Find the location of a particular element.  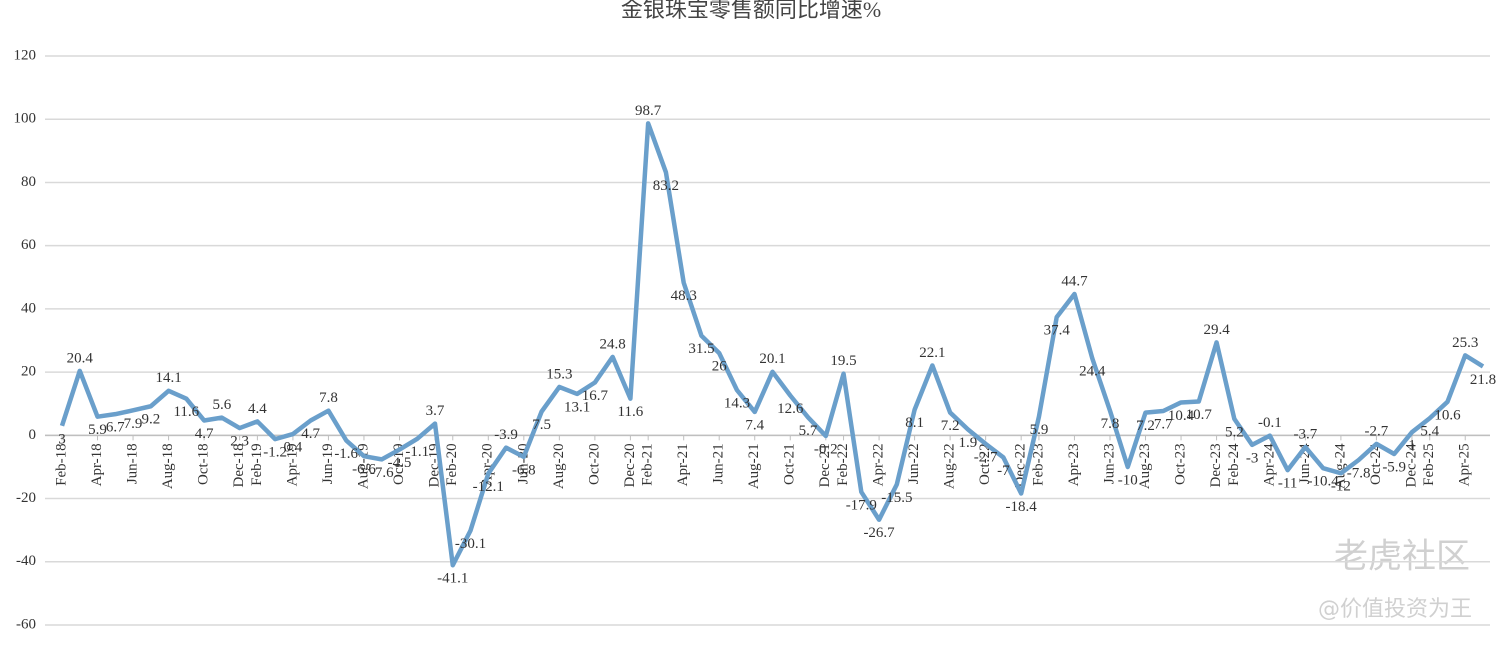

data-label: 15.3 is located at coordinates (559, 374).